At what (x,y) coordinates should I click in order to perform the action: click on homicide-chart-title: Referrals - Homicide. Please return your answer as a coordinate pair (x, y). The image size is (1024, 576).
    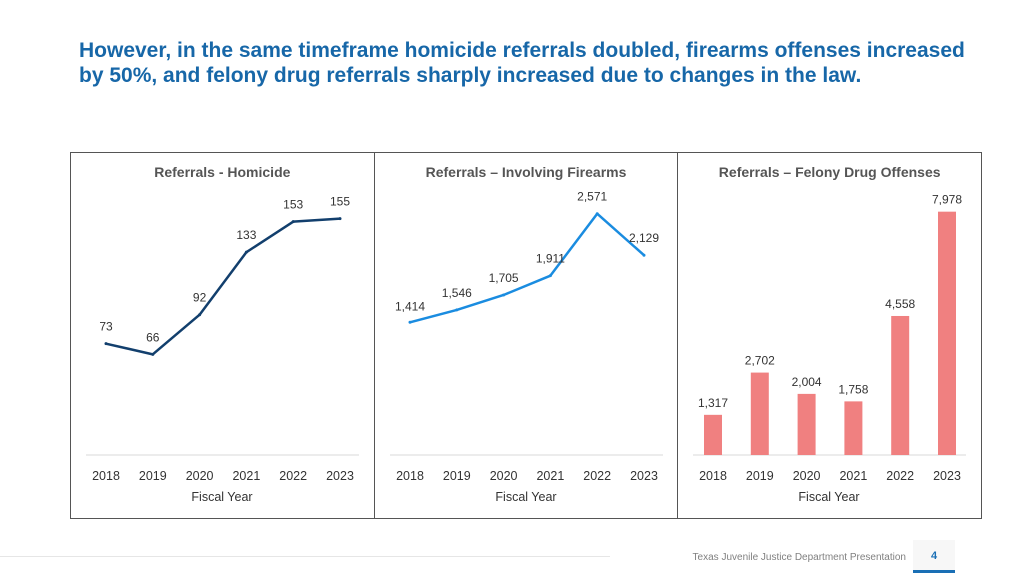
    Looking at the image, I should click on (222, 172).